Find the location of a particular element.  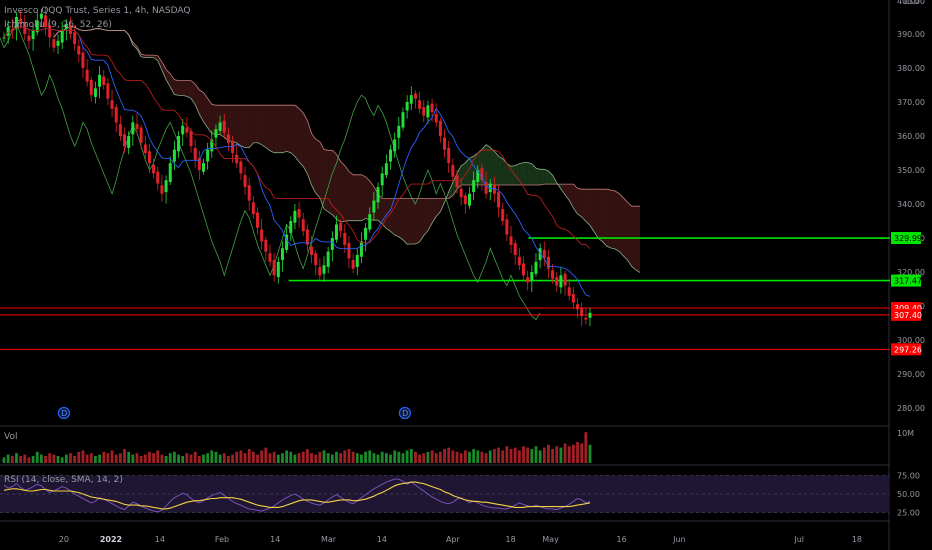

price-tag-label: 309.40 is located at coordinates (908, 308).